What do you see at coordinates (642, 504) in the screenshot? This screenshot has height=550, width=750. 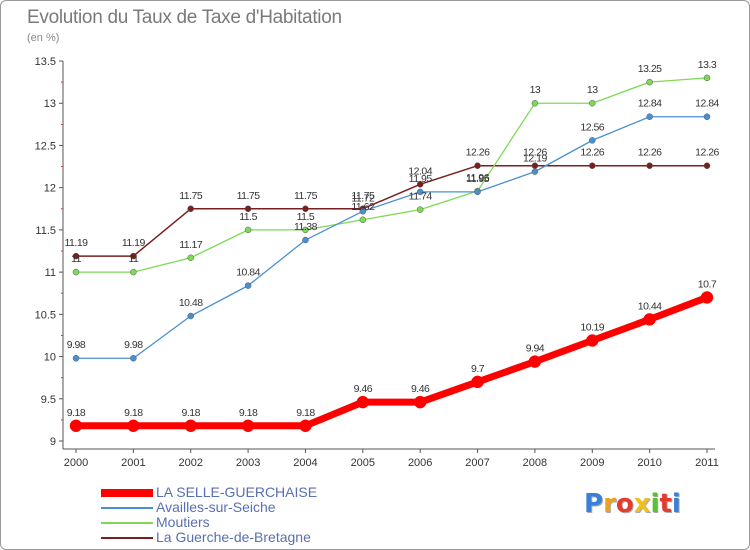 I see `logo-letter: x` at bounding box center [642, 504].